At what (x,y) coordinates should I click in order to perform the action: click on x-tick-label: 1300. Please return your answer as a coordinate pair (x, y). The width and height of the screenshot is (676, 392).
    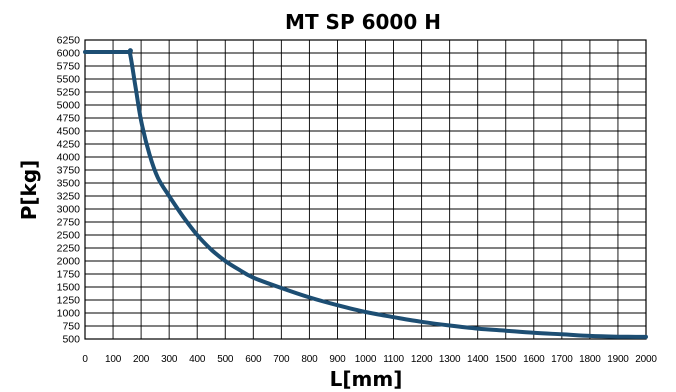
    Looking at the image, I should click on (450, 359).